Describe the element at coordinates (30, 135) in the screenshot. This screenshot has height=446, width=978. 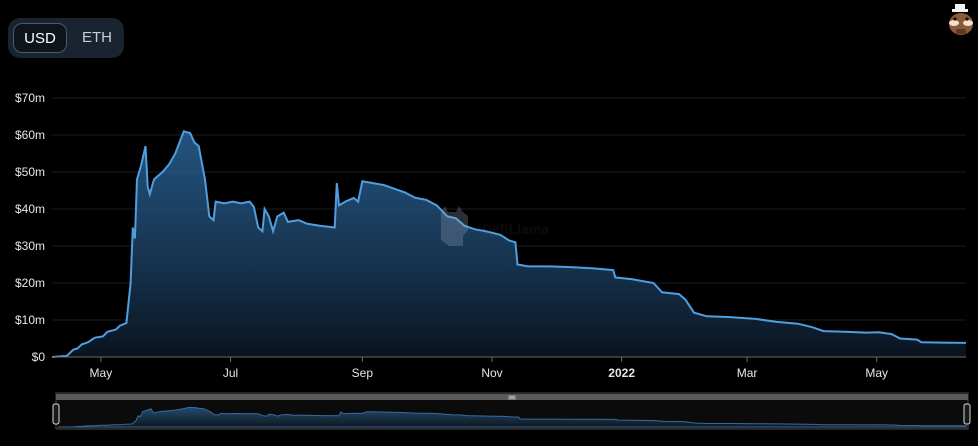
I see `y-tick-label: $60m` at that location.